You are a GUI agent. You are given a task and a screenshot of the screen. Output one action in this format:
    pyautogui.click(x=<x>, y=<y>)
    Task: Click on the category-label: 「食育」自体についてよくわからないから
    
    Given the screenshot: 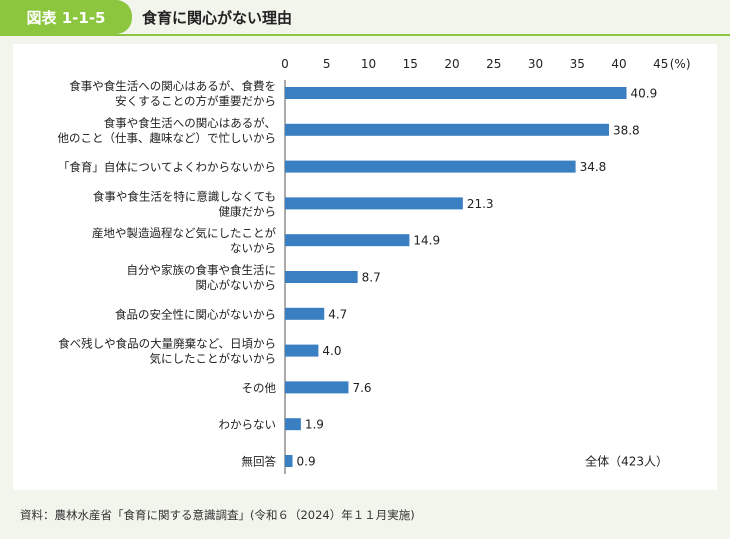 What is the action you would take?
    pyautogui.click(x=167, y=167)
    